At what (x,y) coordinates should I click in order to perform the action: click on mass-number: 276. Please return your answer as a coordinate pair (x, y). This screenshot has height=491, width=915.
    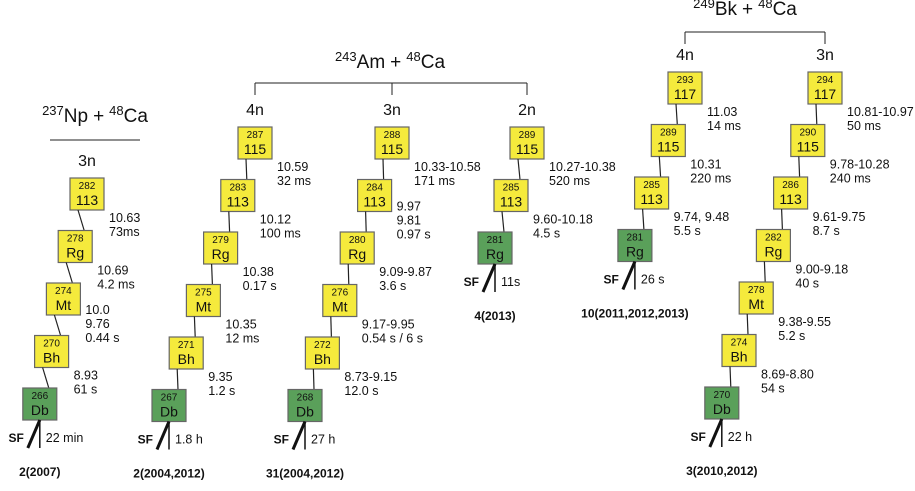
    Looking at the image, I should click on (339, 293).